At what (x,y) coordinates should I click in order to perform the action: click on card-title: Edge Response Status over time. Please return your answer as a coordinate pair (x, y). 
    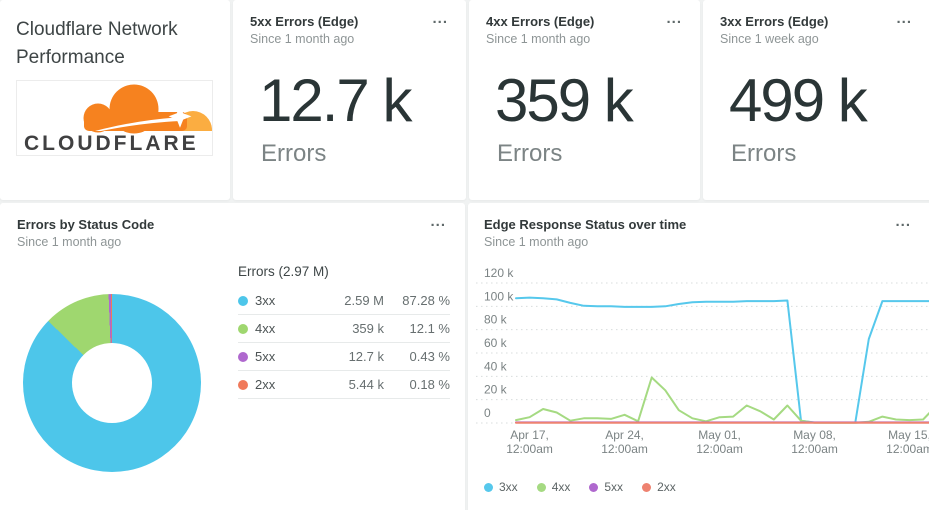
    Looking at the image, I should click on (585, 224).